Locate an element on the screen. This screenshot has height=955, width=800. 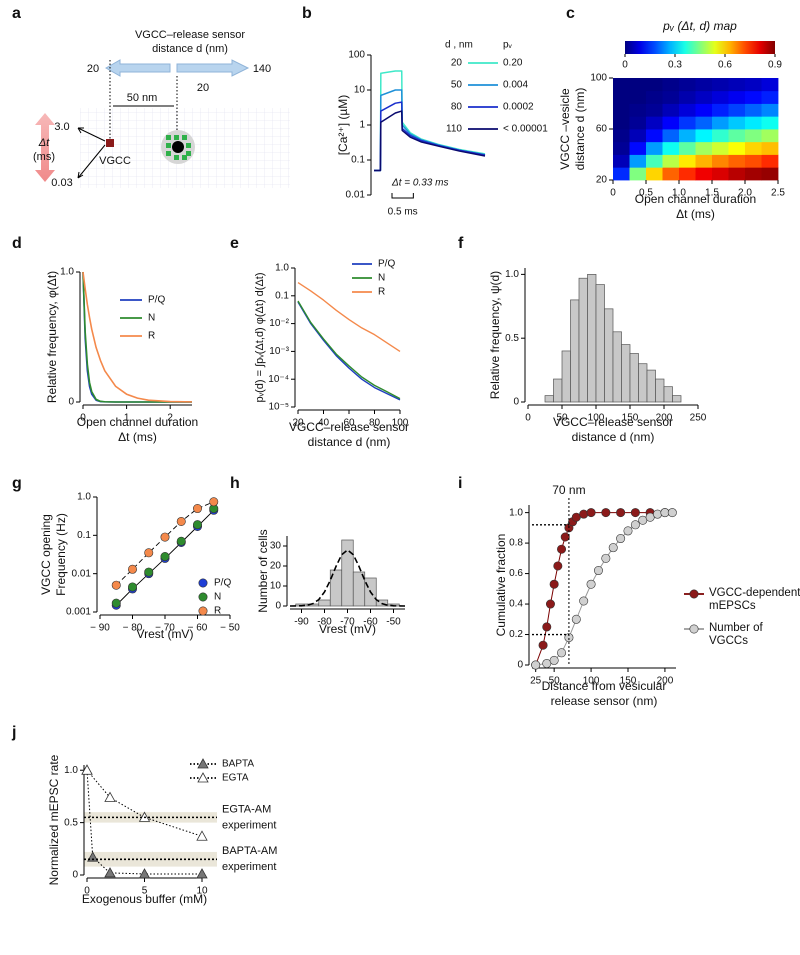
vgcc is located at coordinates (110, 143).